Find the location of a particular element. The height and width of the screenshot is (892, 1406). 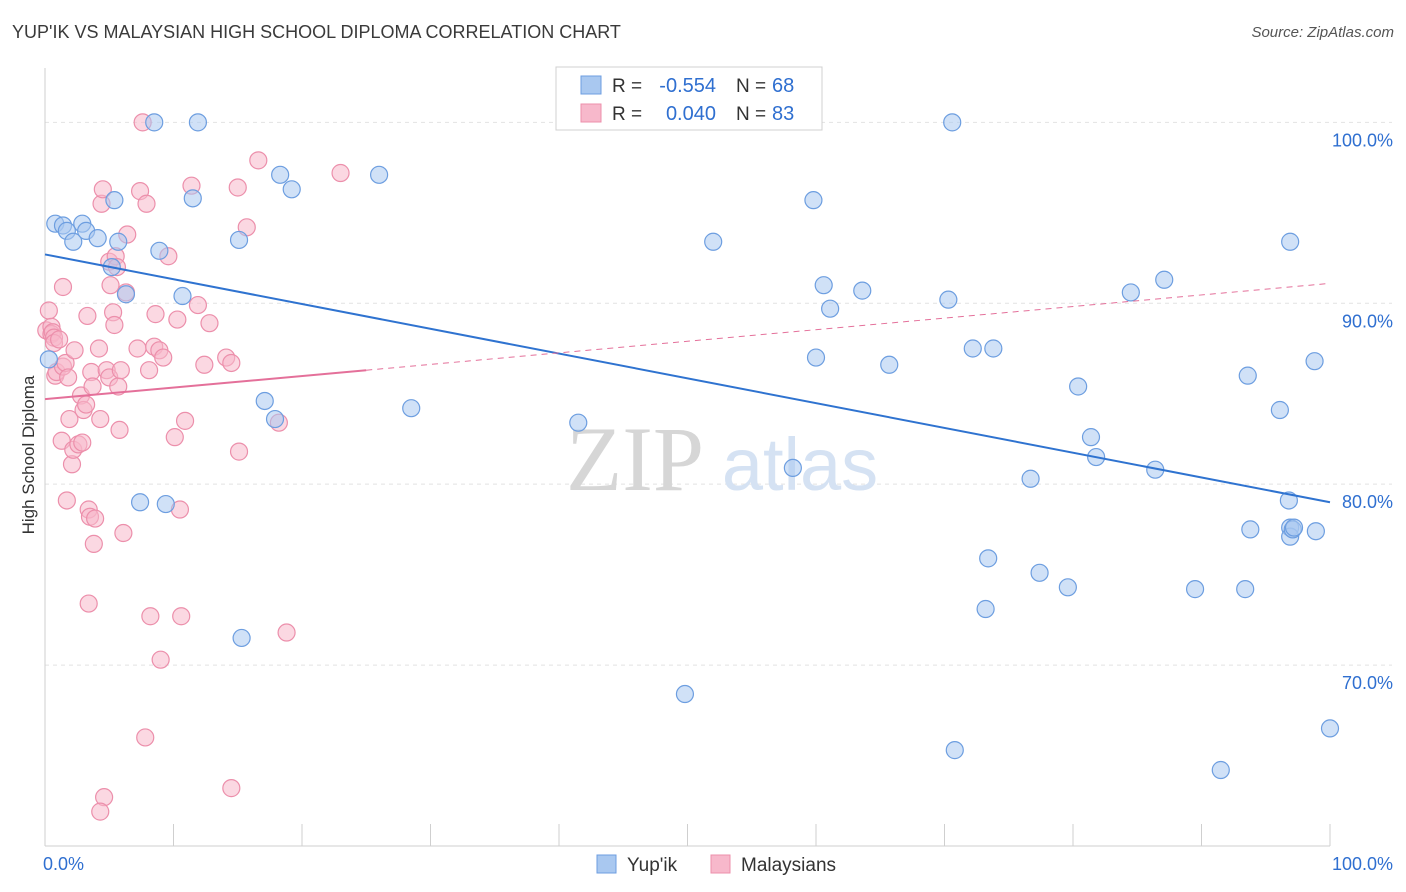

stats-legend: R = -0.554 N = 68 R = 0.040 N = 83 is located at coordinates (689, 98).